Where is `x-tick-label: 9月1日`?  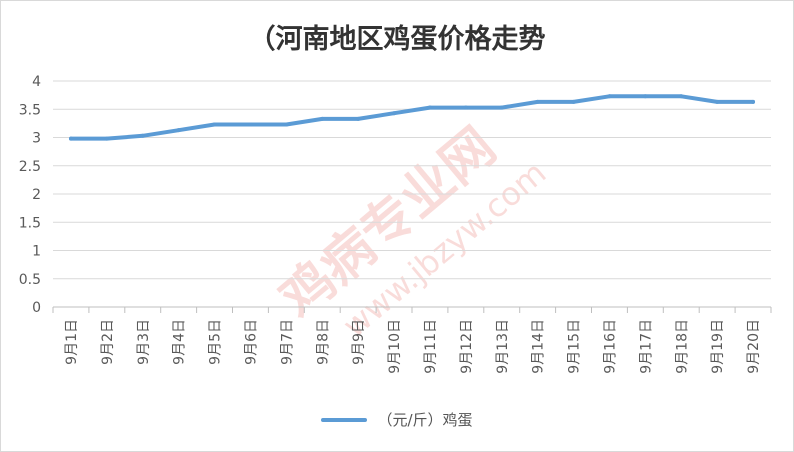
x-tick-label: 9月1日 is located at coordinates (72, 342).